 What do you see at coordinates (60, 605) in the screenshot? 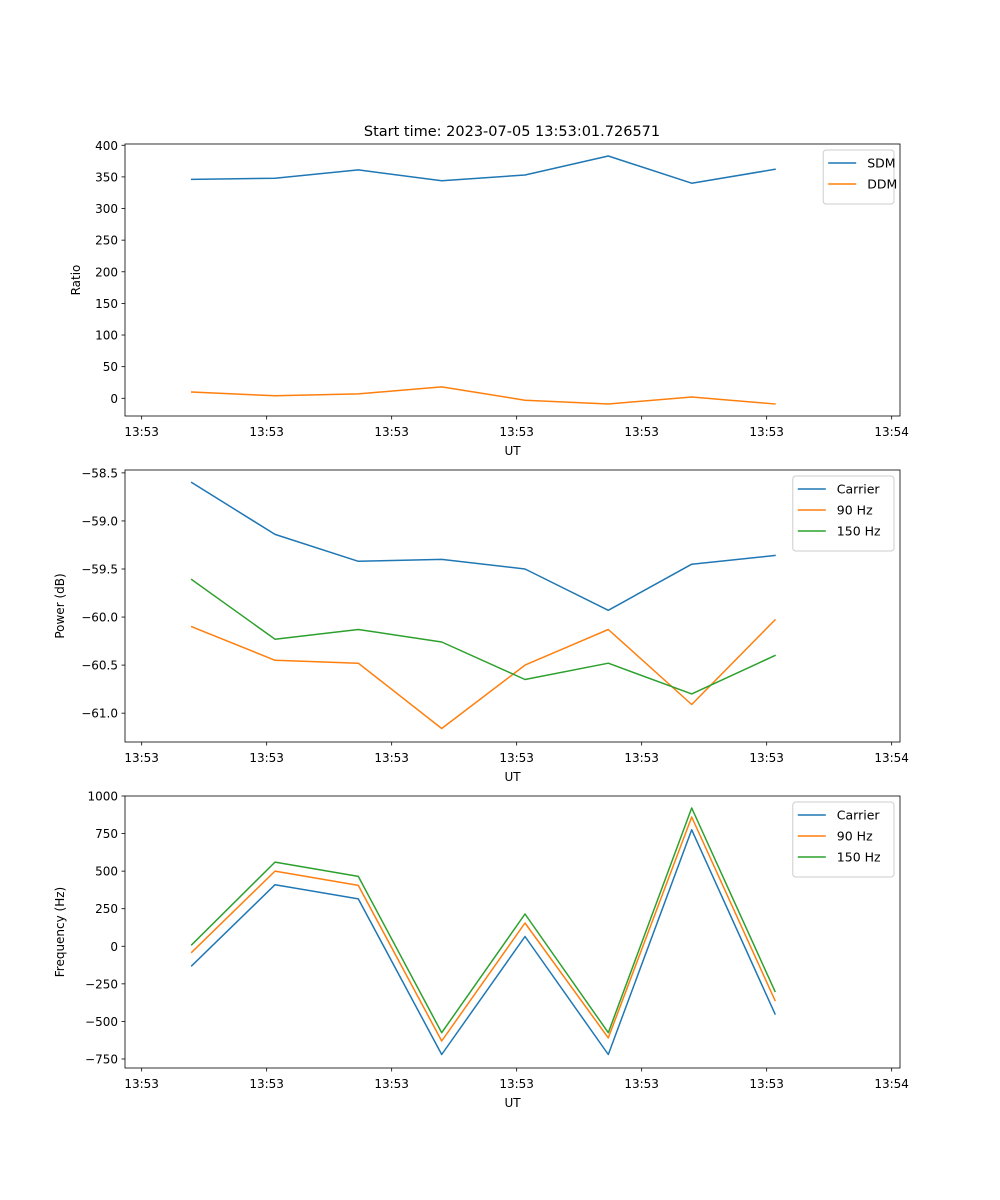
I see `y-axis-label: Power (dB)` at bounding box center [60, 605].